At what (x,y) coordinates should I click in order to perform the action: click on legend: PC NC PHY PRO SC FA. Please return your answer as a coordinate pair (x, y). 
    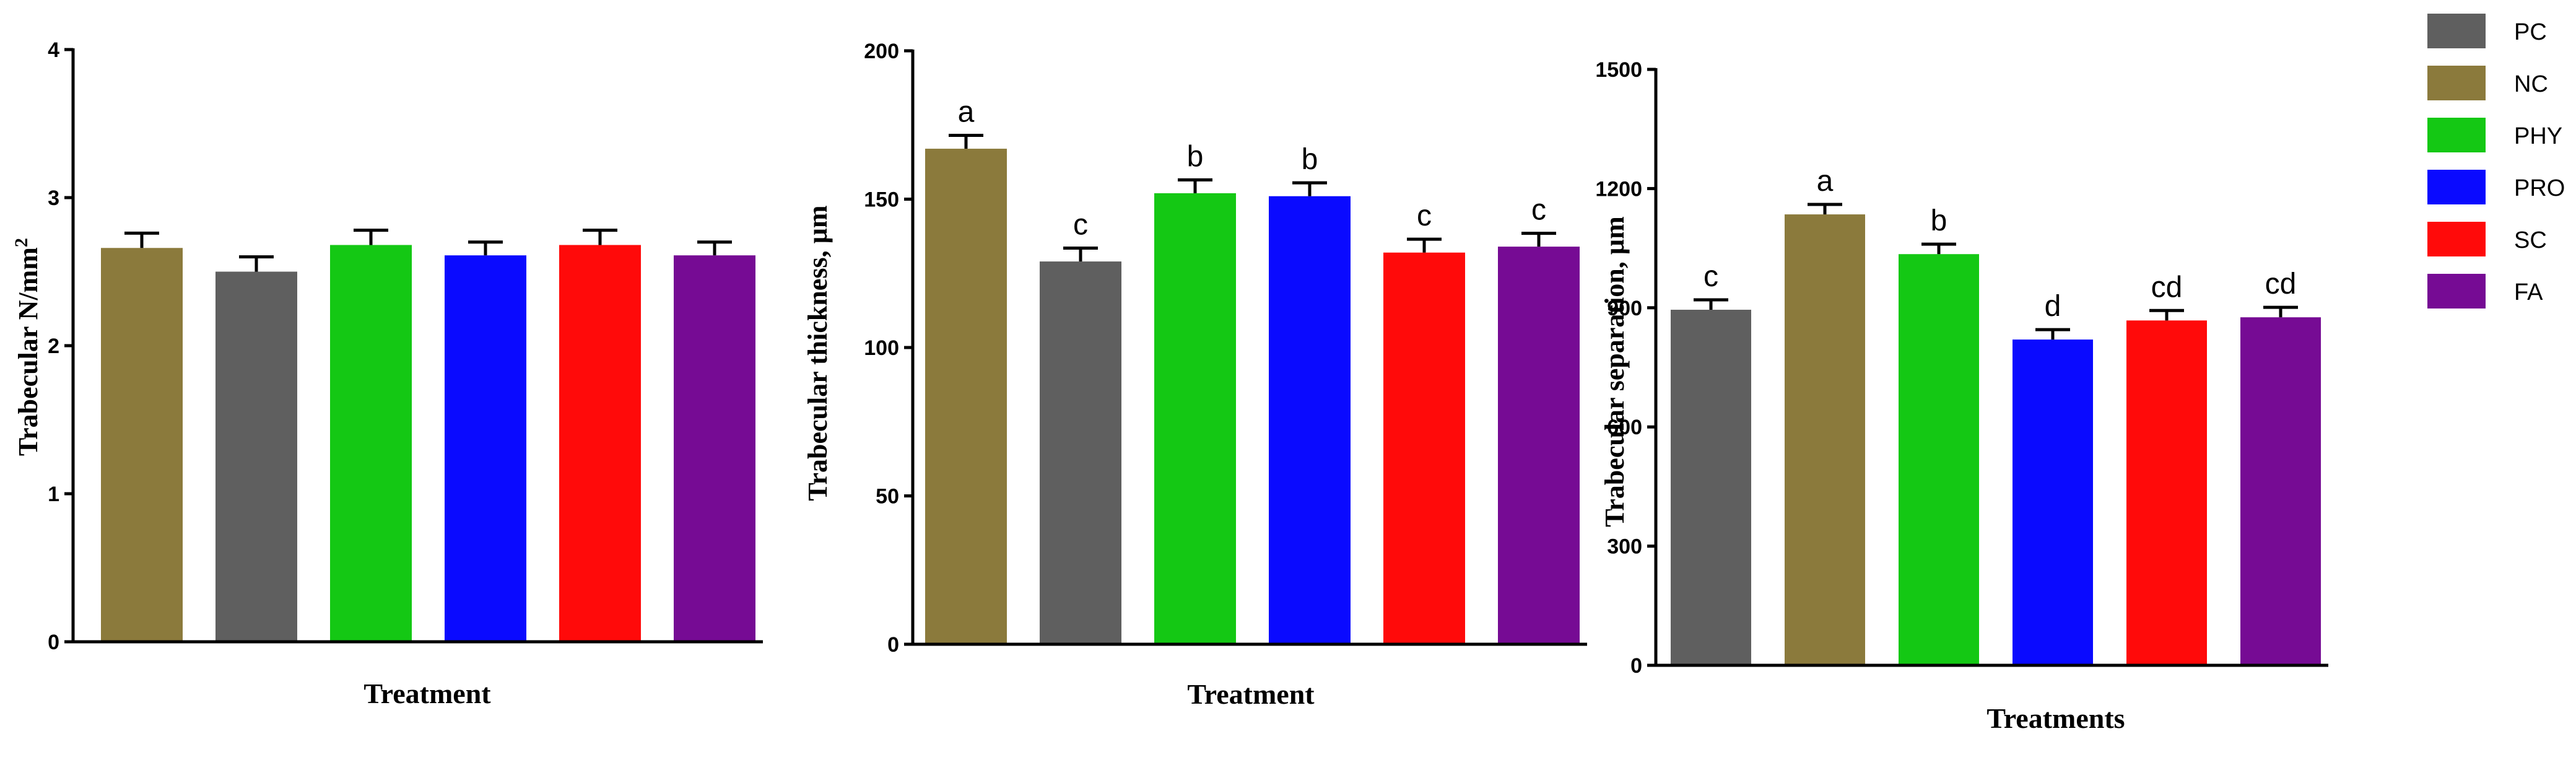
    Looking at the image, I should click on (2496, 161).